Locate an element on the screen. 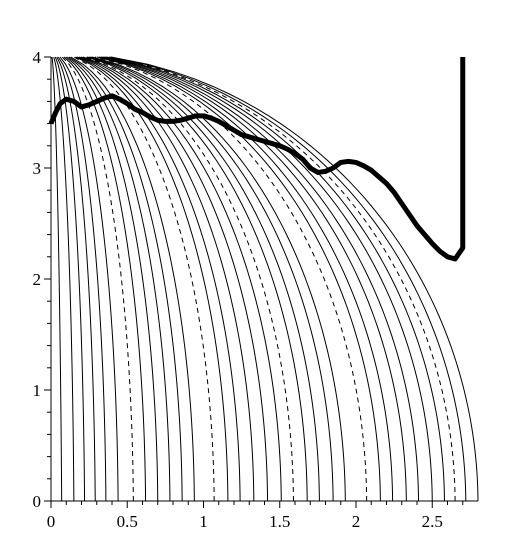 This screenshot has height=556, width=531. y-tick-label-2: 1 is located at coordinates (37, 390).